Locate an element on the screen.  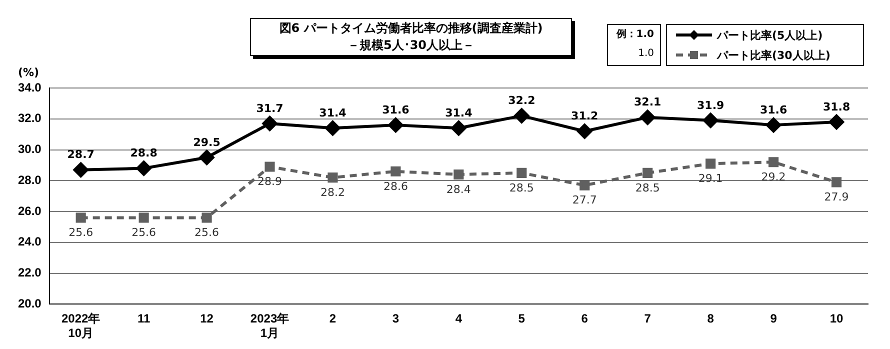
x-tick-label: 2023年 1月 is located at coordinates (270, 326).